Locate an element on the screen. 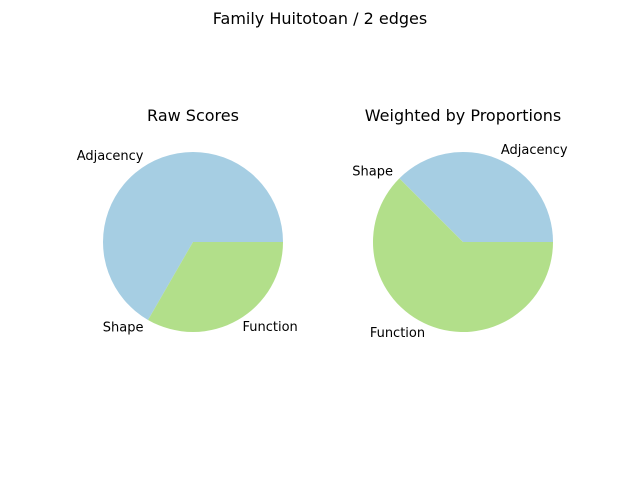 The height and width of the screenshot is (480, 640). pie-title: Raw Scores is located at coordinates (193, 115).